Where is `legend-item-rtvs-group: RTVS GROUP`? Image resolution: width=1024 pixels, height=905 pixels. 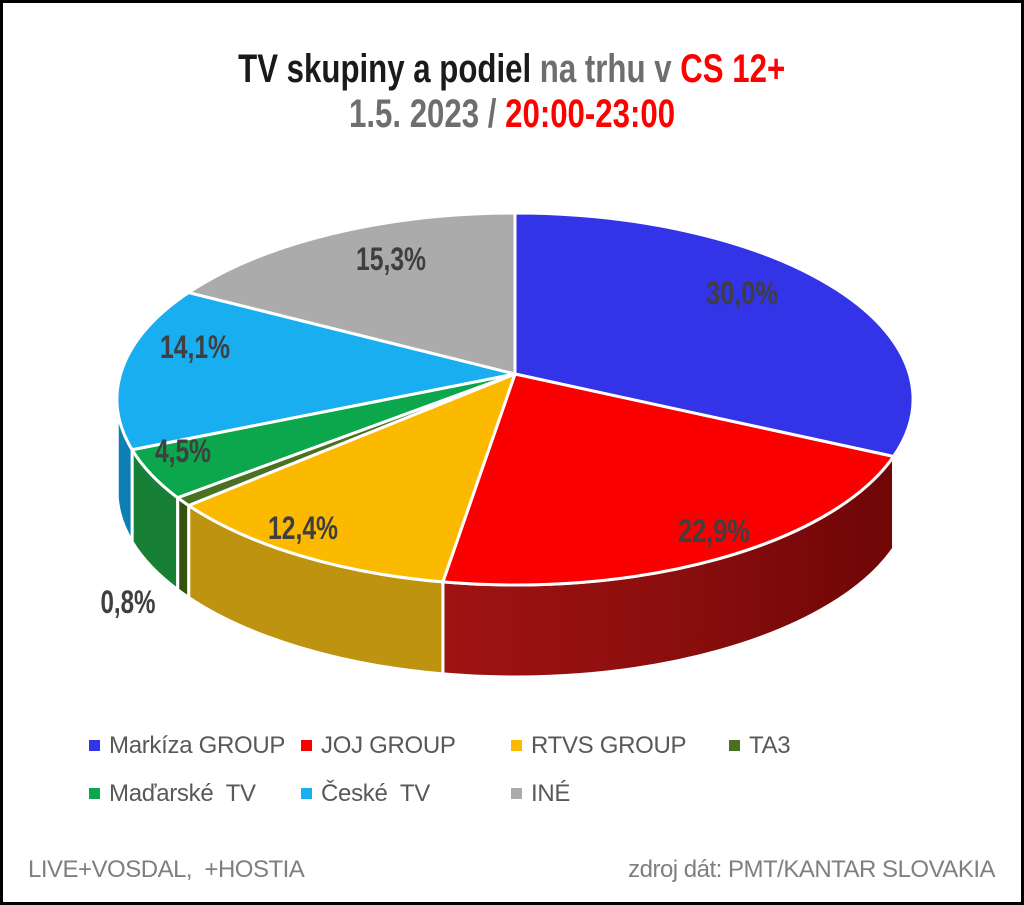
legend-item-rtvs-group: RTVS GROUP is located at coordinates (620, 745).